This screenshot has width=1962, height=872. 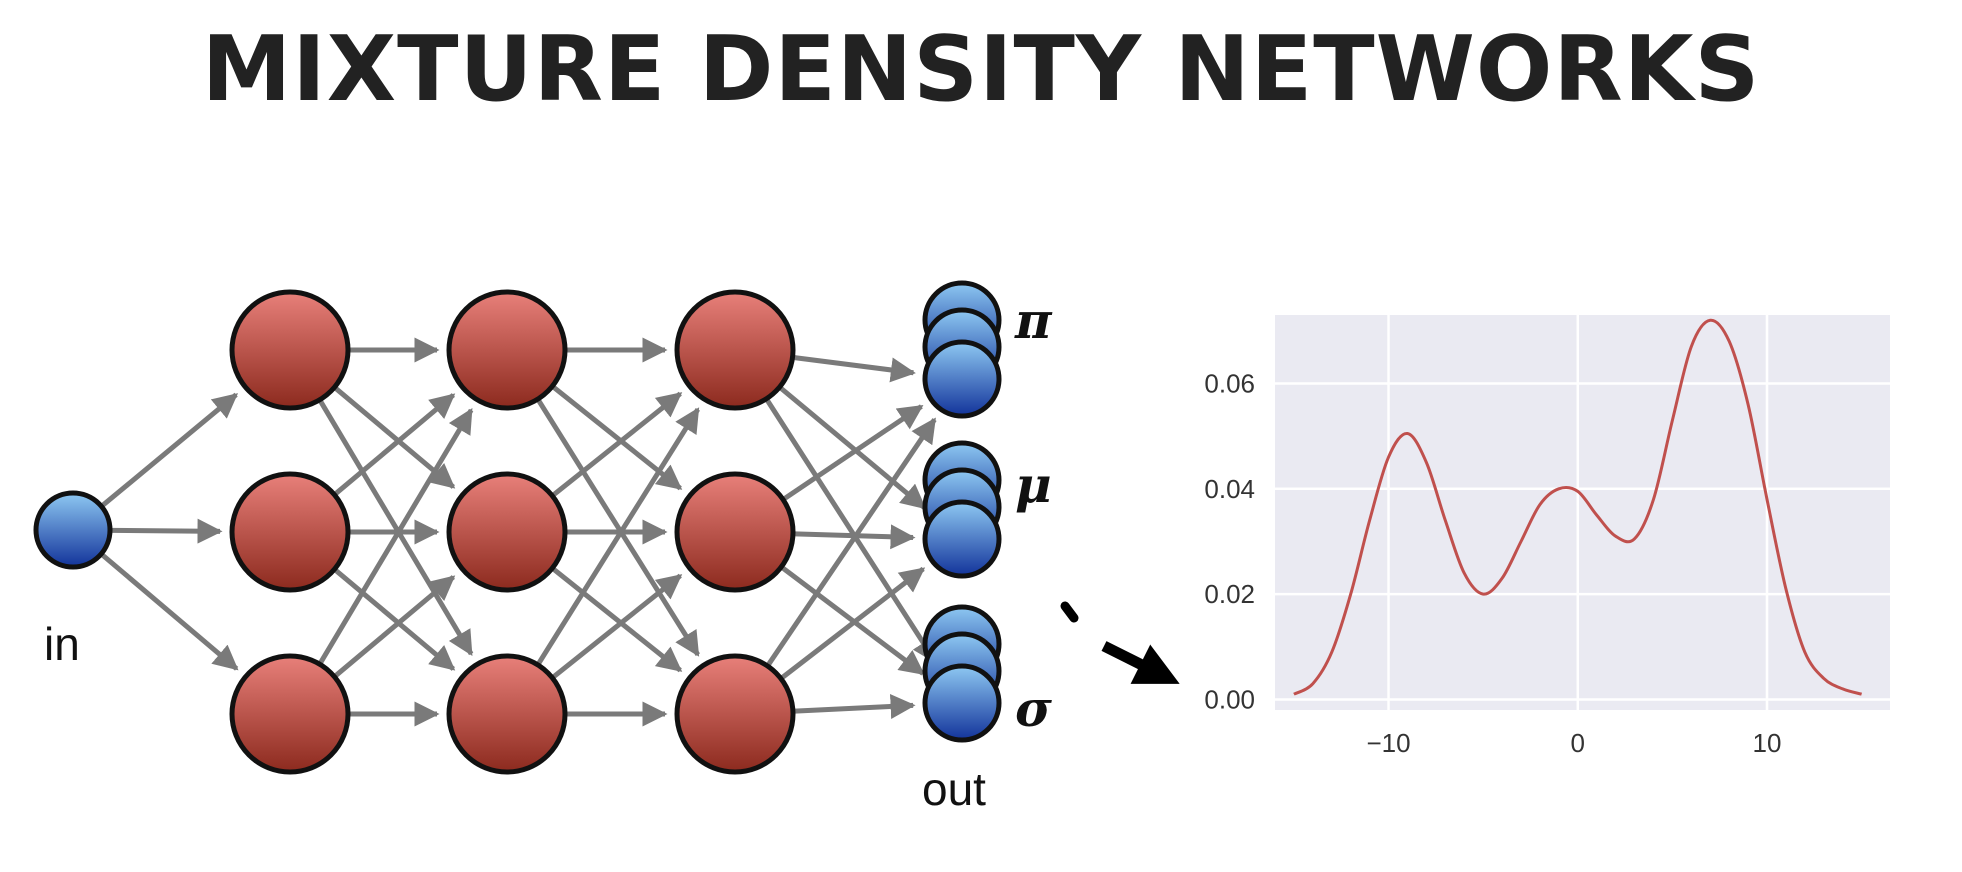 I want to click on input-label: in, so click(x=62, y=644).